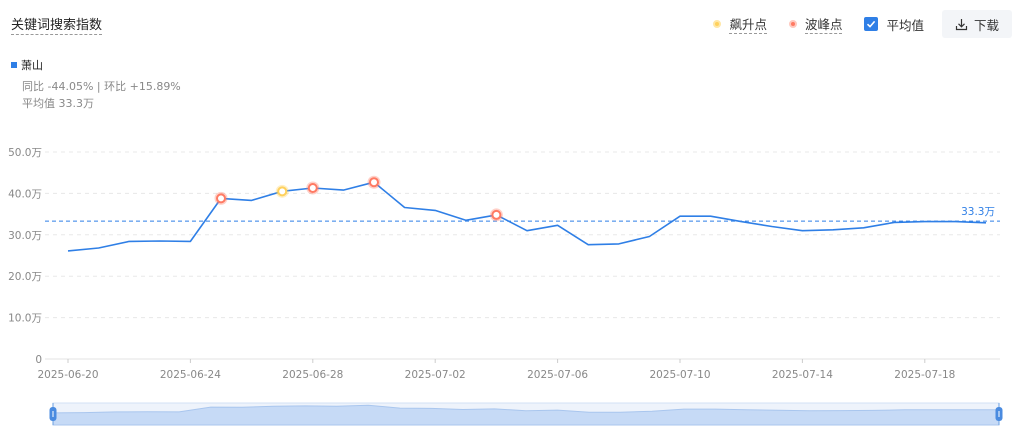  Describe the element at coordinates (748, 24) in the screenshot. I see `legend-rise-label: 飙升点` at that location.